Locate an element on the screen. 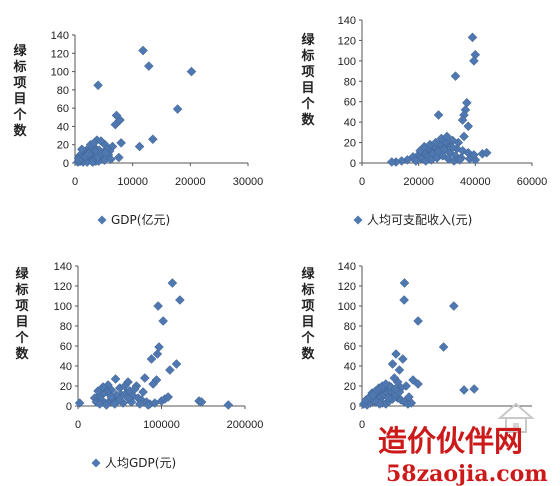 The width and height of the screenshot is (560, 486). legend-label: GDP(亿元) is located at coordinates (140, 219).